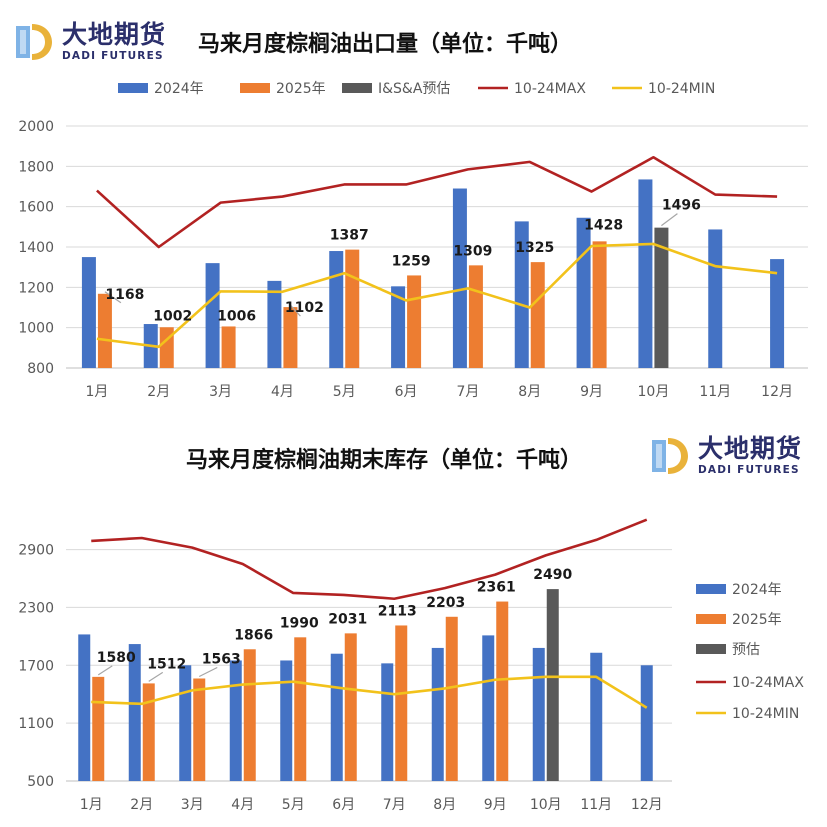  What do you see at coordinates (343, 805) in the screenshot?
I see `x-tick-label: 6月` at bounding box center [343, 805].